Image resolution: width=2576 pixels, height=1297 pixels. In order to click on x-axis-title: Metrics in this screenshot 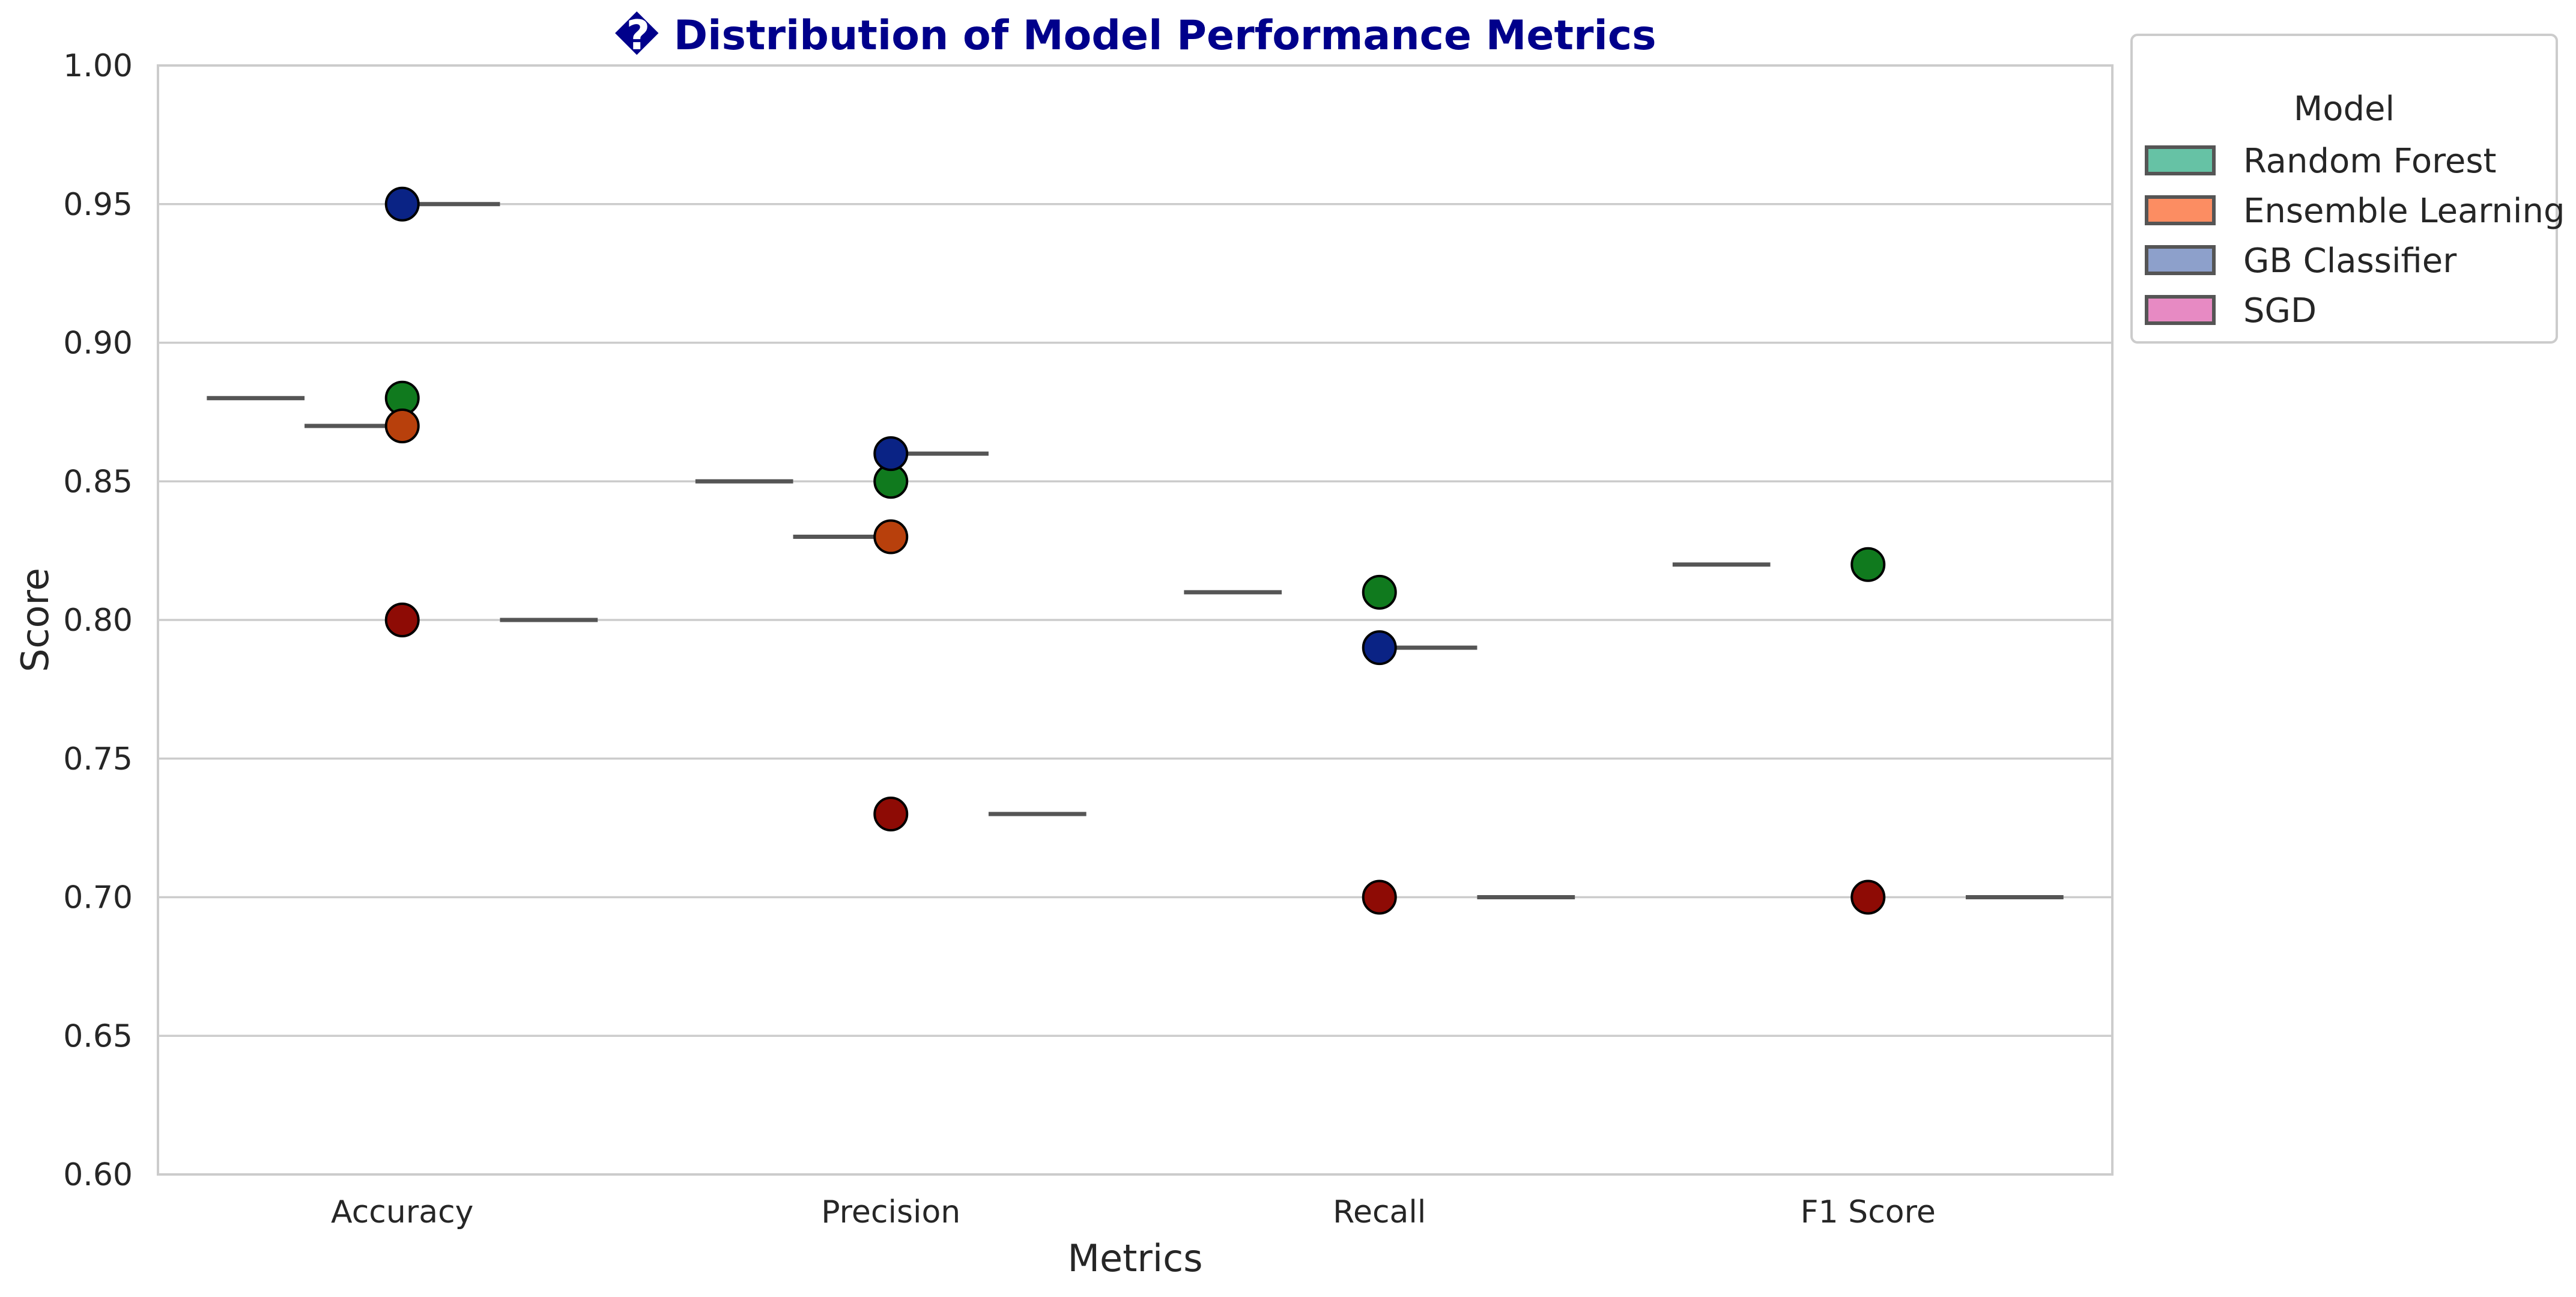, I will do `click(1134, 1258)`.